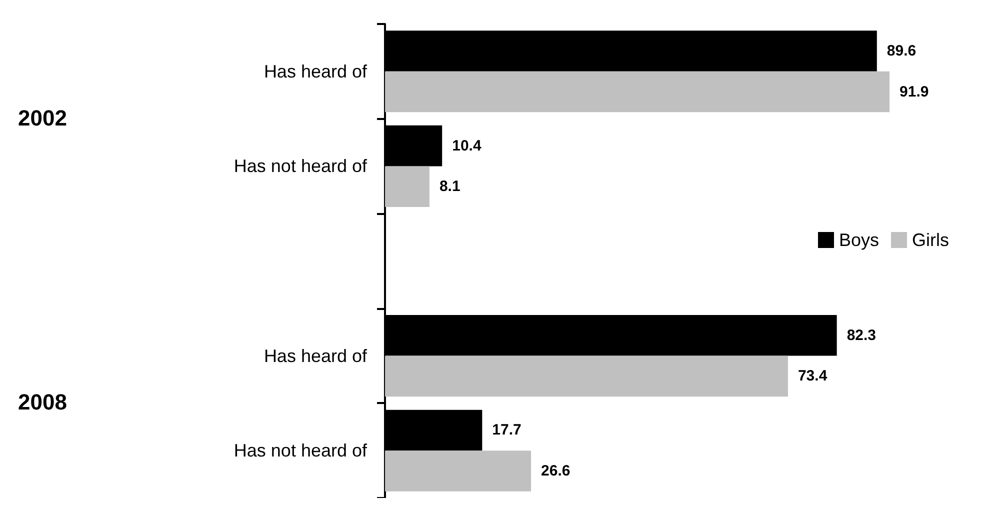 The width and height of the screenshot is (982, 506). Describe the element at coordinates (467, 145) in the screenshot. I see `data-label: 10.4` at that location.